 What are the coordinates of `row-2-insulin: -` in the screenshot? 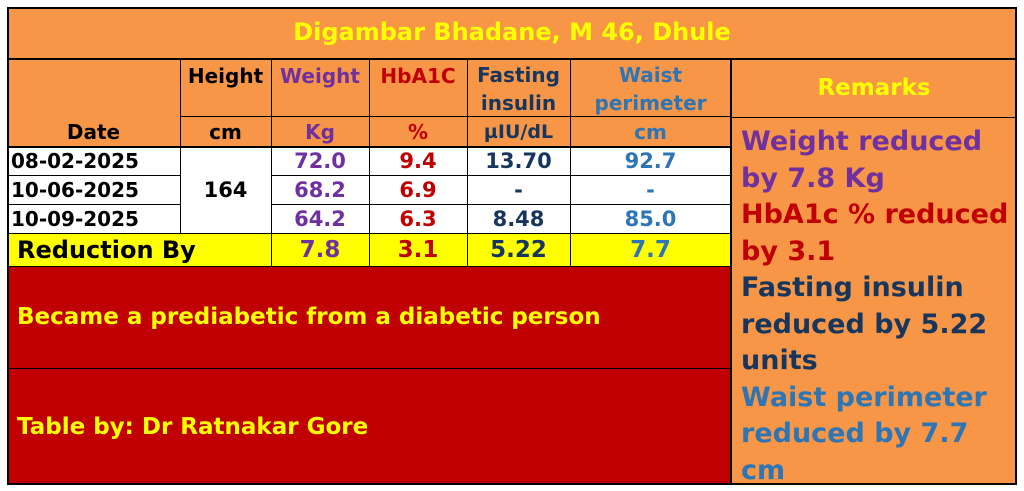 It's located at (518, 189).